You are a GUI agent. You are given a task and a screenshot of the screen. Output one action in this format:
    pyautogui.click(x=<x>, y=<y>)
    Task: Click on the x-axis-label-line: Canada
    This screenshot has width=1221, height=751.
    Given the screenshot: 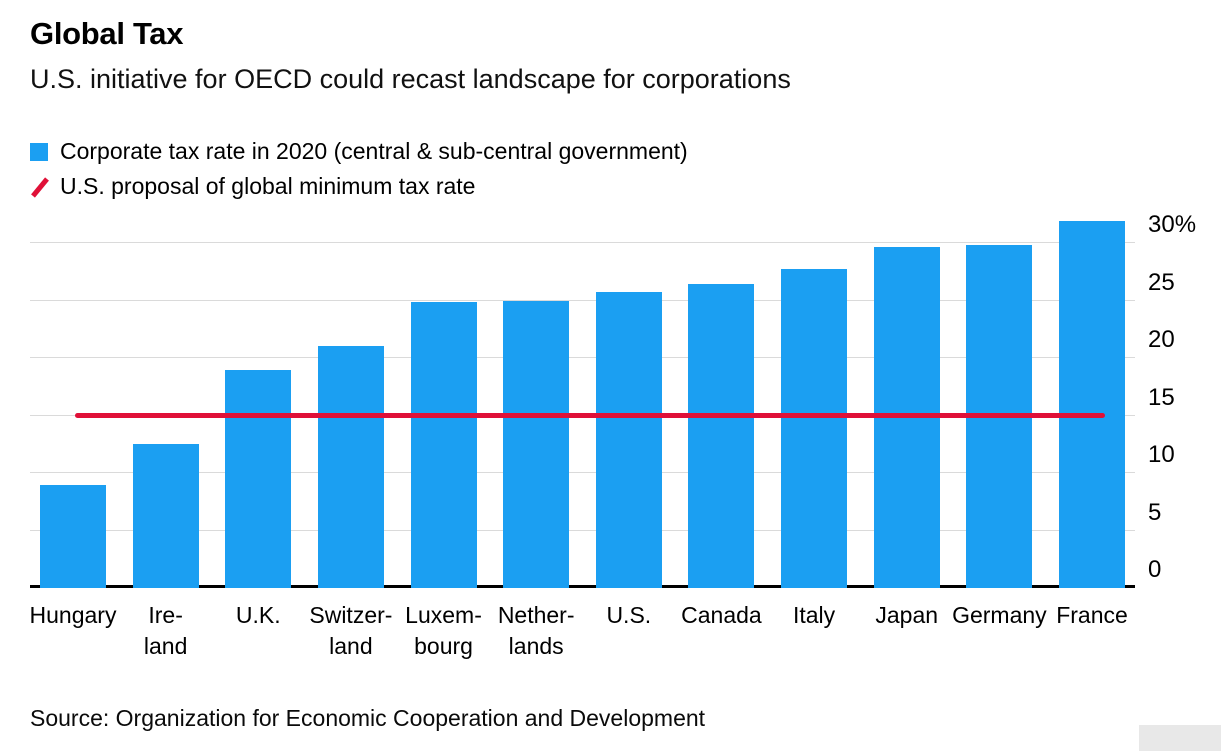 What is the action you would take?
    pyautogui.click(x=721, y=615)
    